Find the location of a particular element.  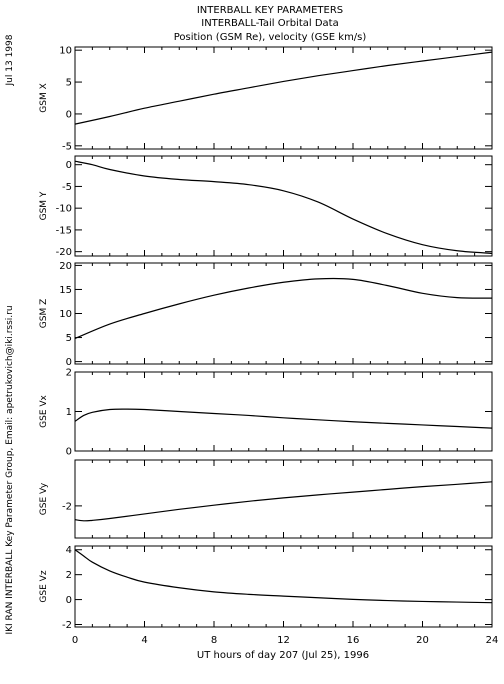

panel-3: 0 5 10 15 20 GSM Z is located at coordinates (266, 314).